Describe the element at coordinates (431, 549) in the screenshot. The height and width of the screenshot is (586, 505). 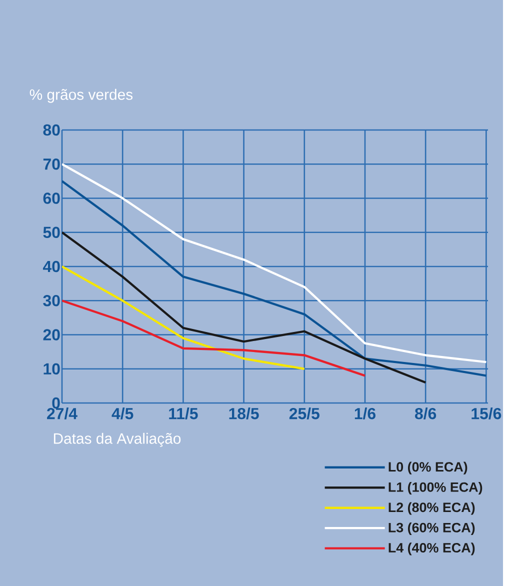
I see `legend-label: L4 (40% ECA)` at that location.